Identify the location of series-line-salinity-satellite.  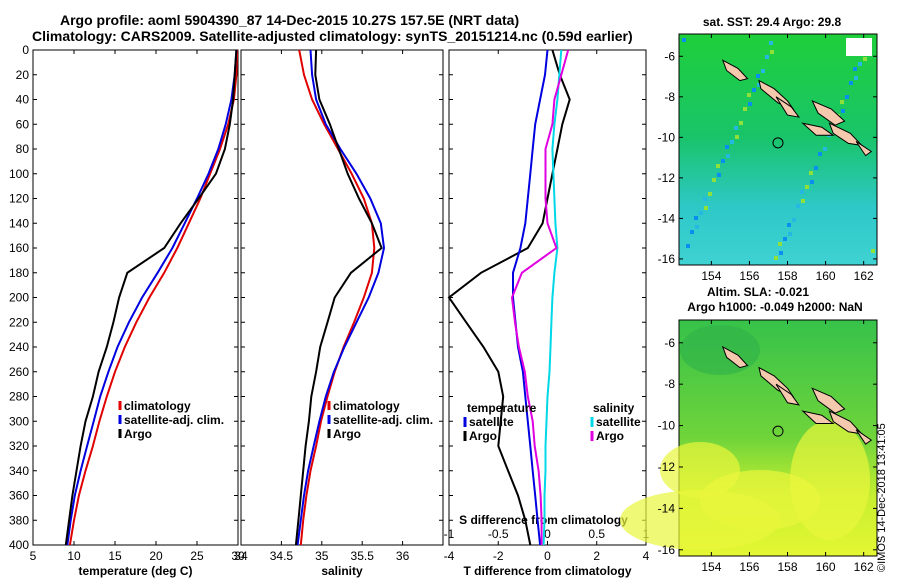
(552, 297).